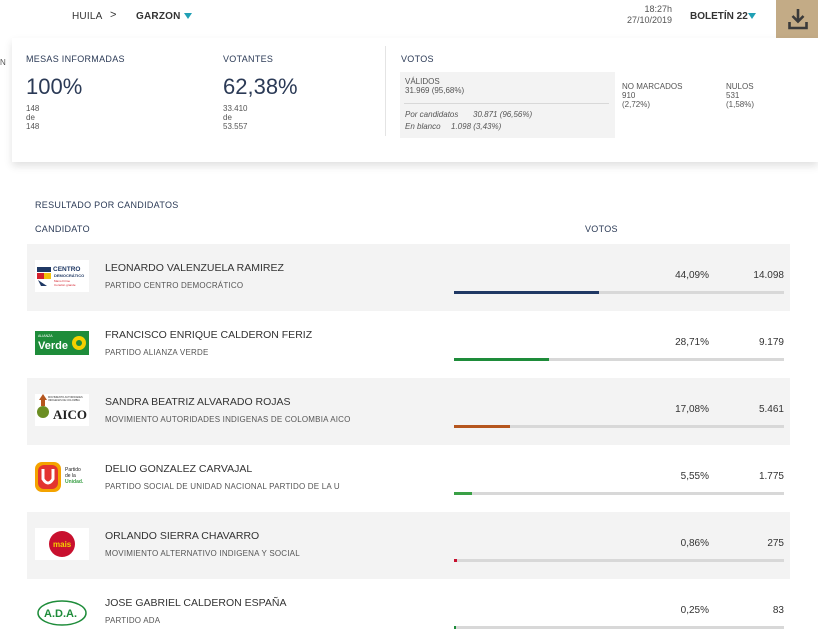  Describe the element at coordinates (694, 476) in the screenshot. I see `vote-percent: 5,55%` at that location.